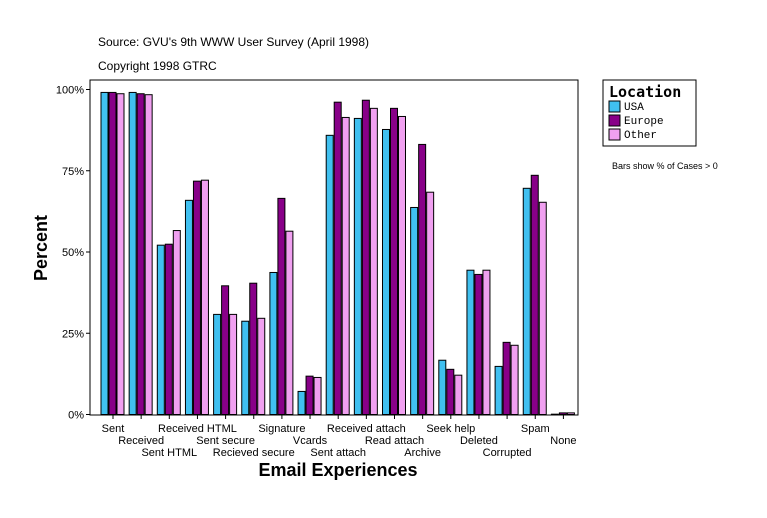 The image size is (767, 518). I want to click on legend-swatch-europe, so click(614, 120).